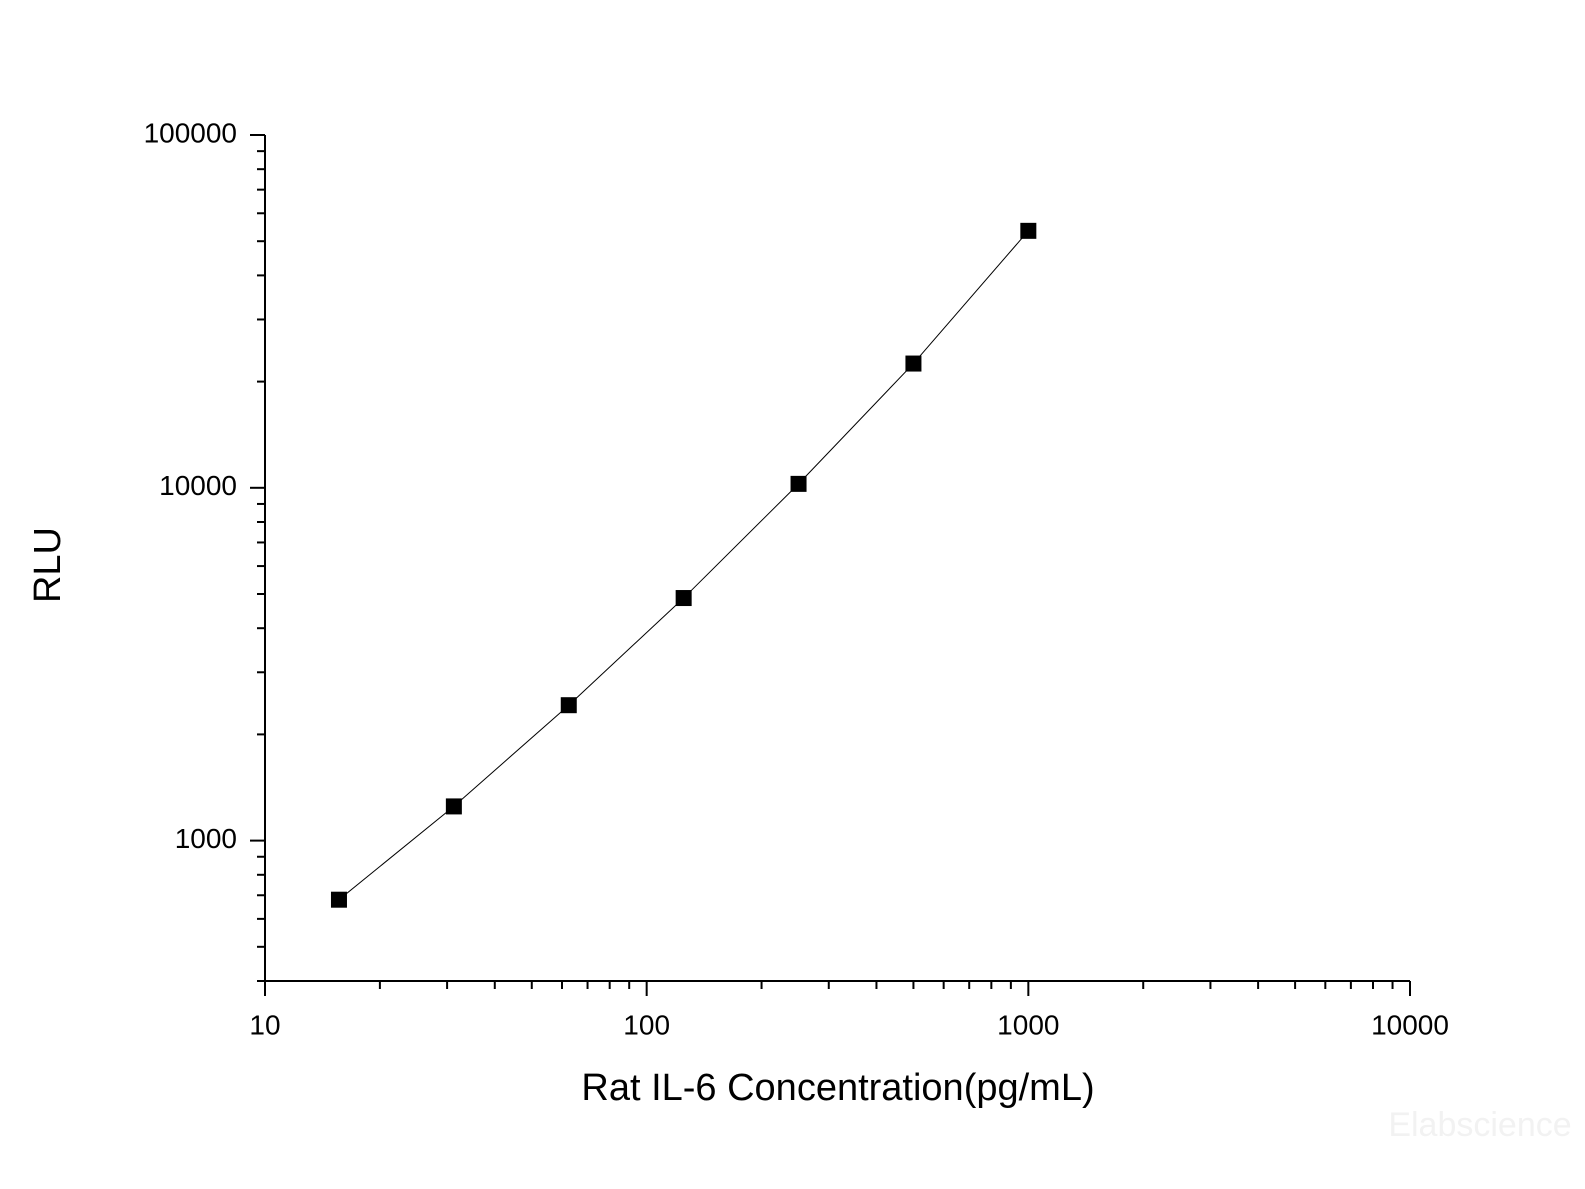  I want to click on x-axis-title: Rat IL-6 Concentration(pg/mL), so click(837, 1088).